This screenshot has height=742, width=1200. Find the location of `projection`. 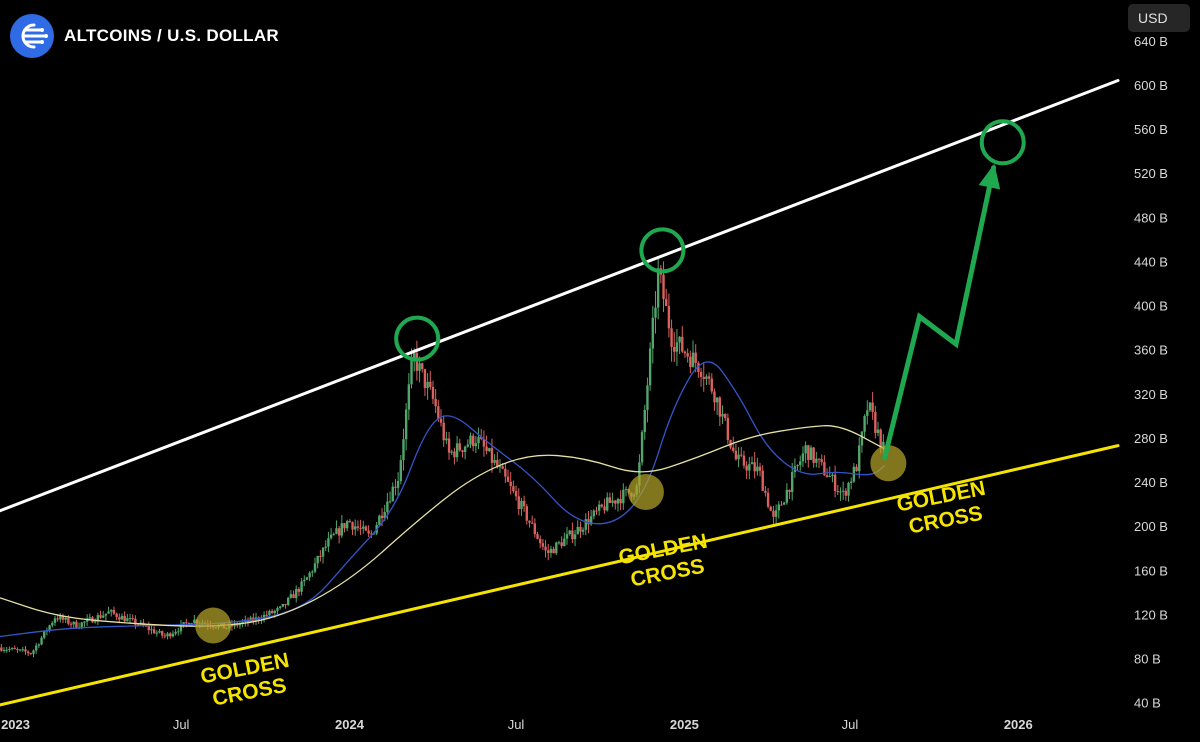

projection is located at coordinates (941, 312).